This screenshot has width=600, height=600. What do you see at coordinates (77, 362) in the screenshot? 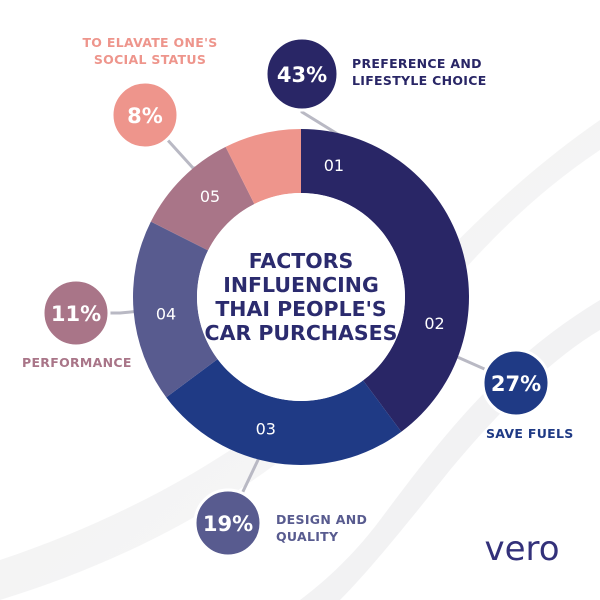
I see `category-label-04: PERFORMANCE` at bounding box center [77, 362].